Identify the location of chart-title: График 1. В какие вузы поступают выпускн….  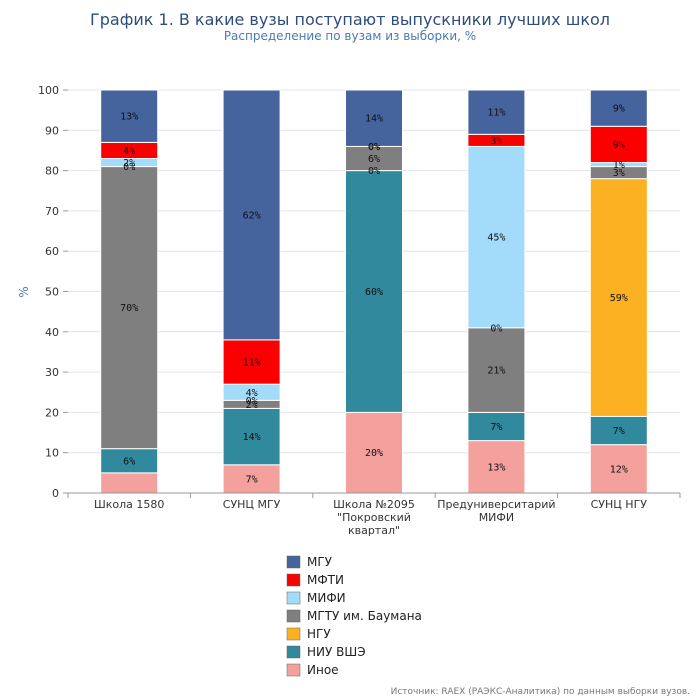
(350, 19).